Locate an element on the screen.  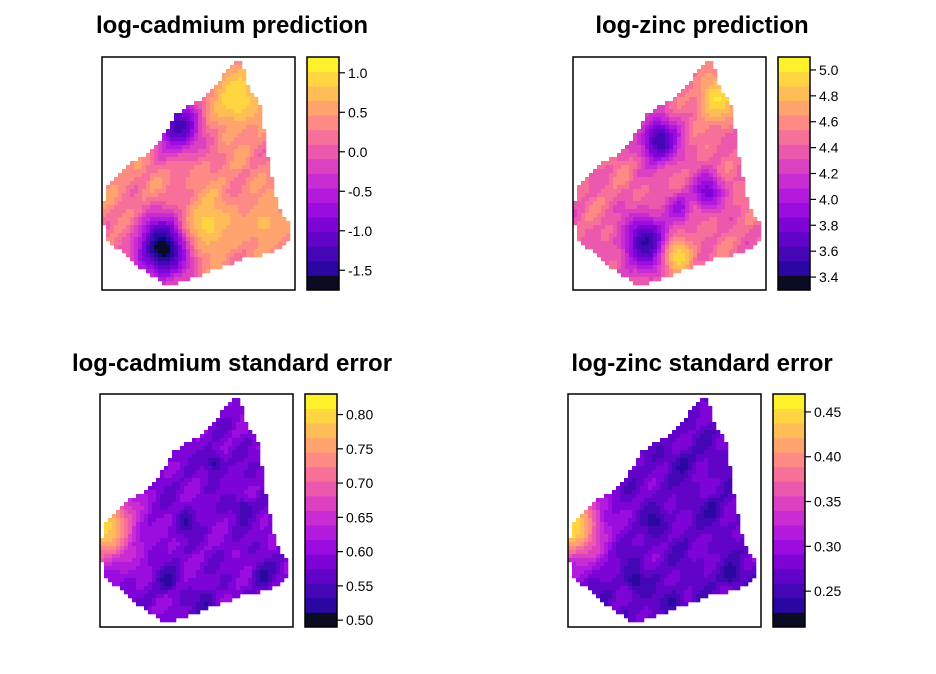
map-area is located at coordinates (667, 173).